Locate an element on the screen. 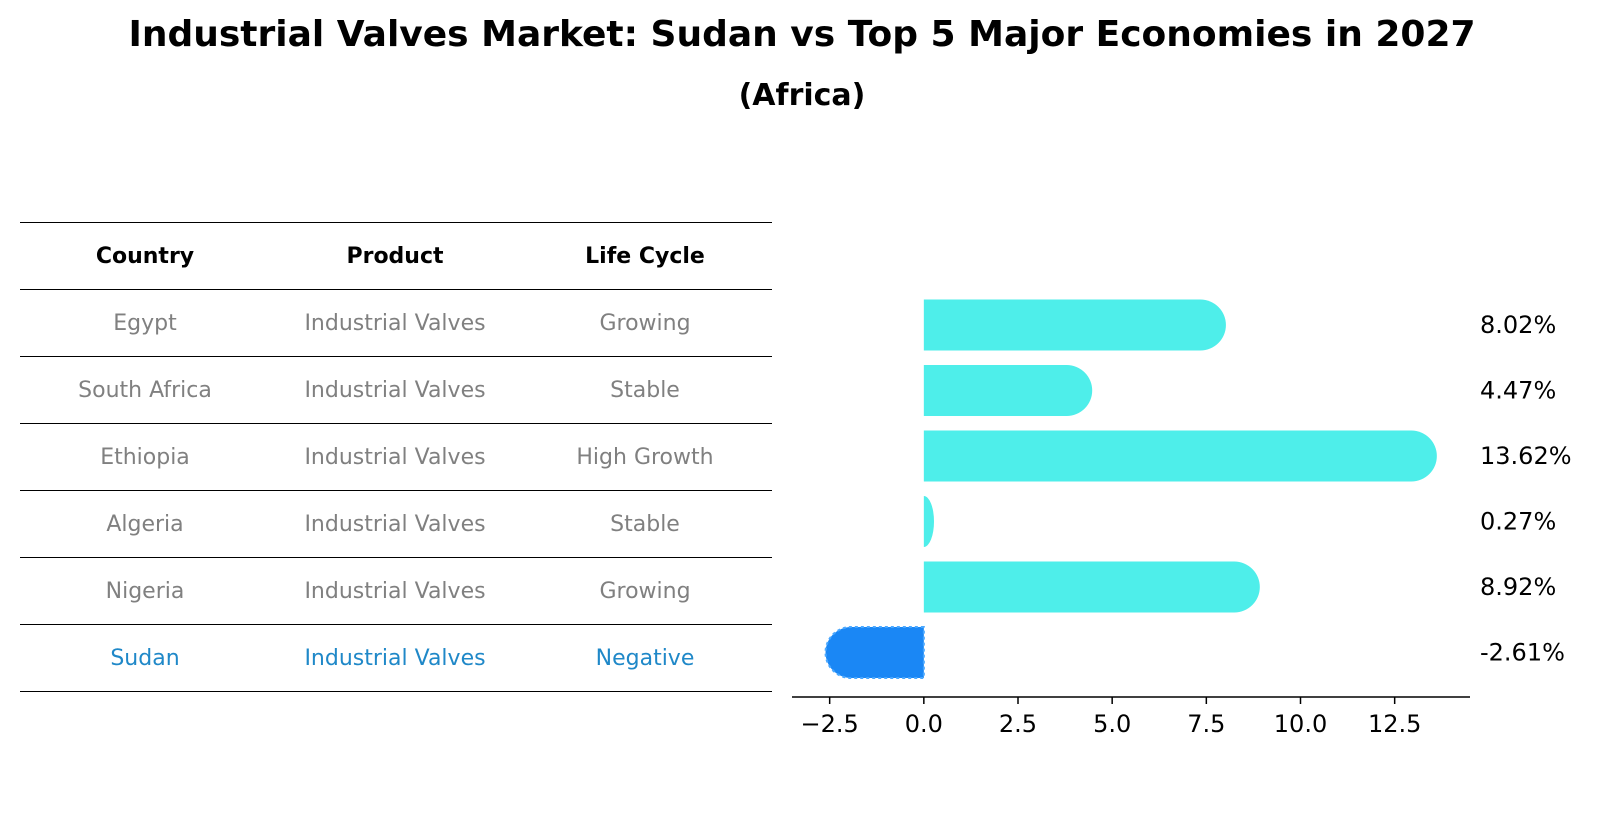 The height and width of the screenshot is (823, 1604). cell-country: Sudan is located at coordinates (145, 658).